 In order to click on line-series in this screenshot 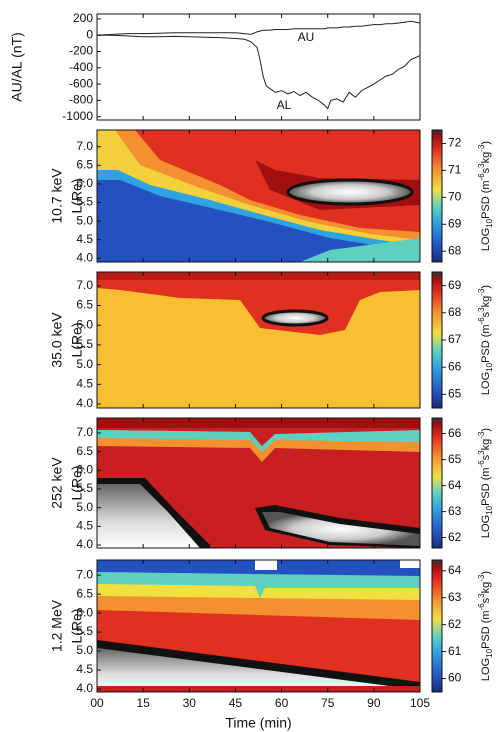, I will do `click(259, 72)`.